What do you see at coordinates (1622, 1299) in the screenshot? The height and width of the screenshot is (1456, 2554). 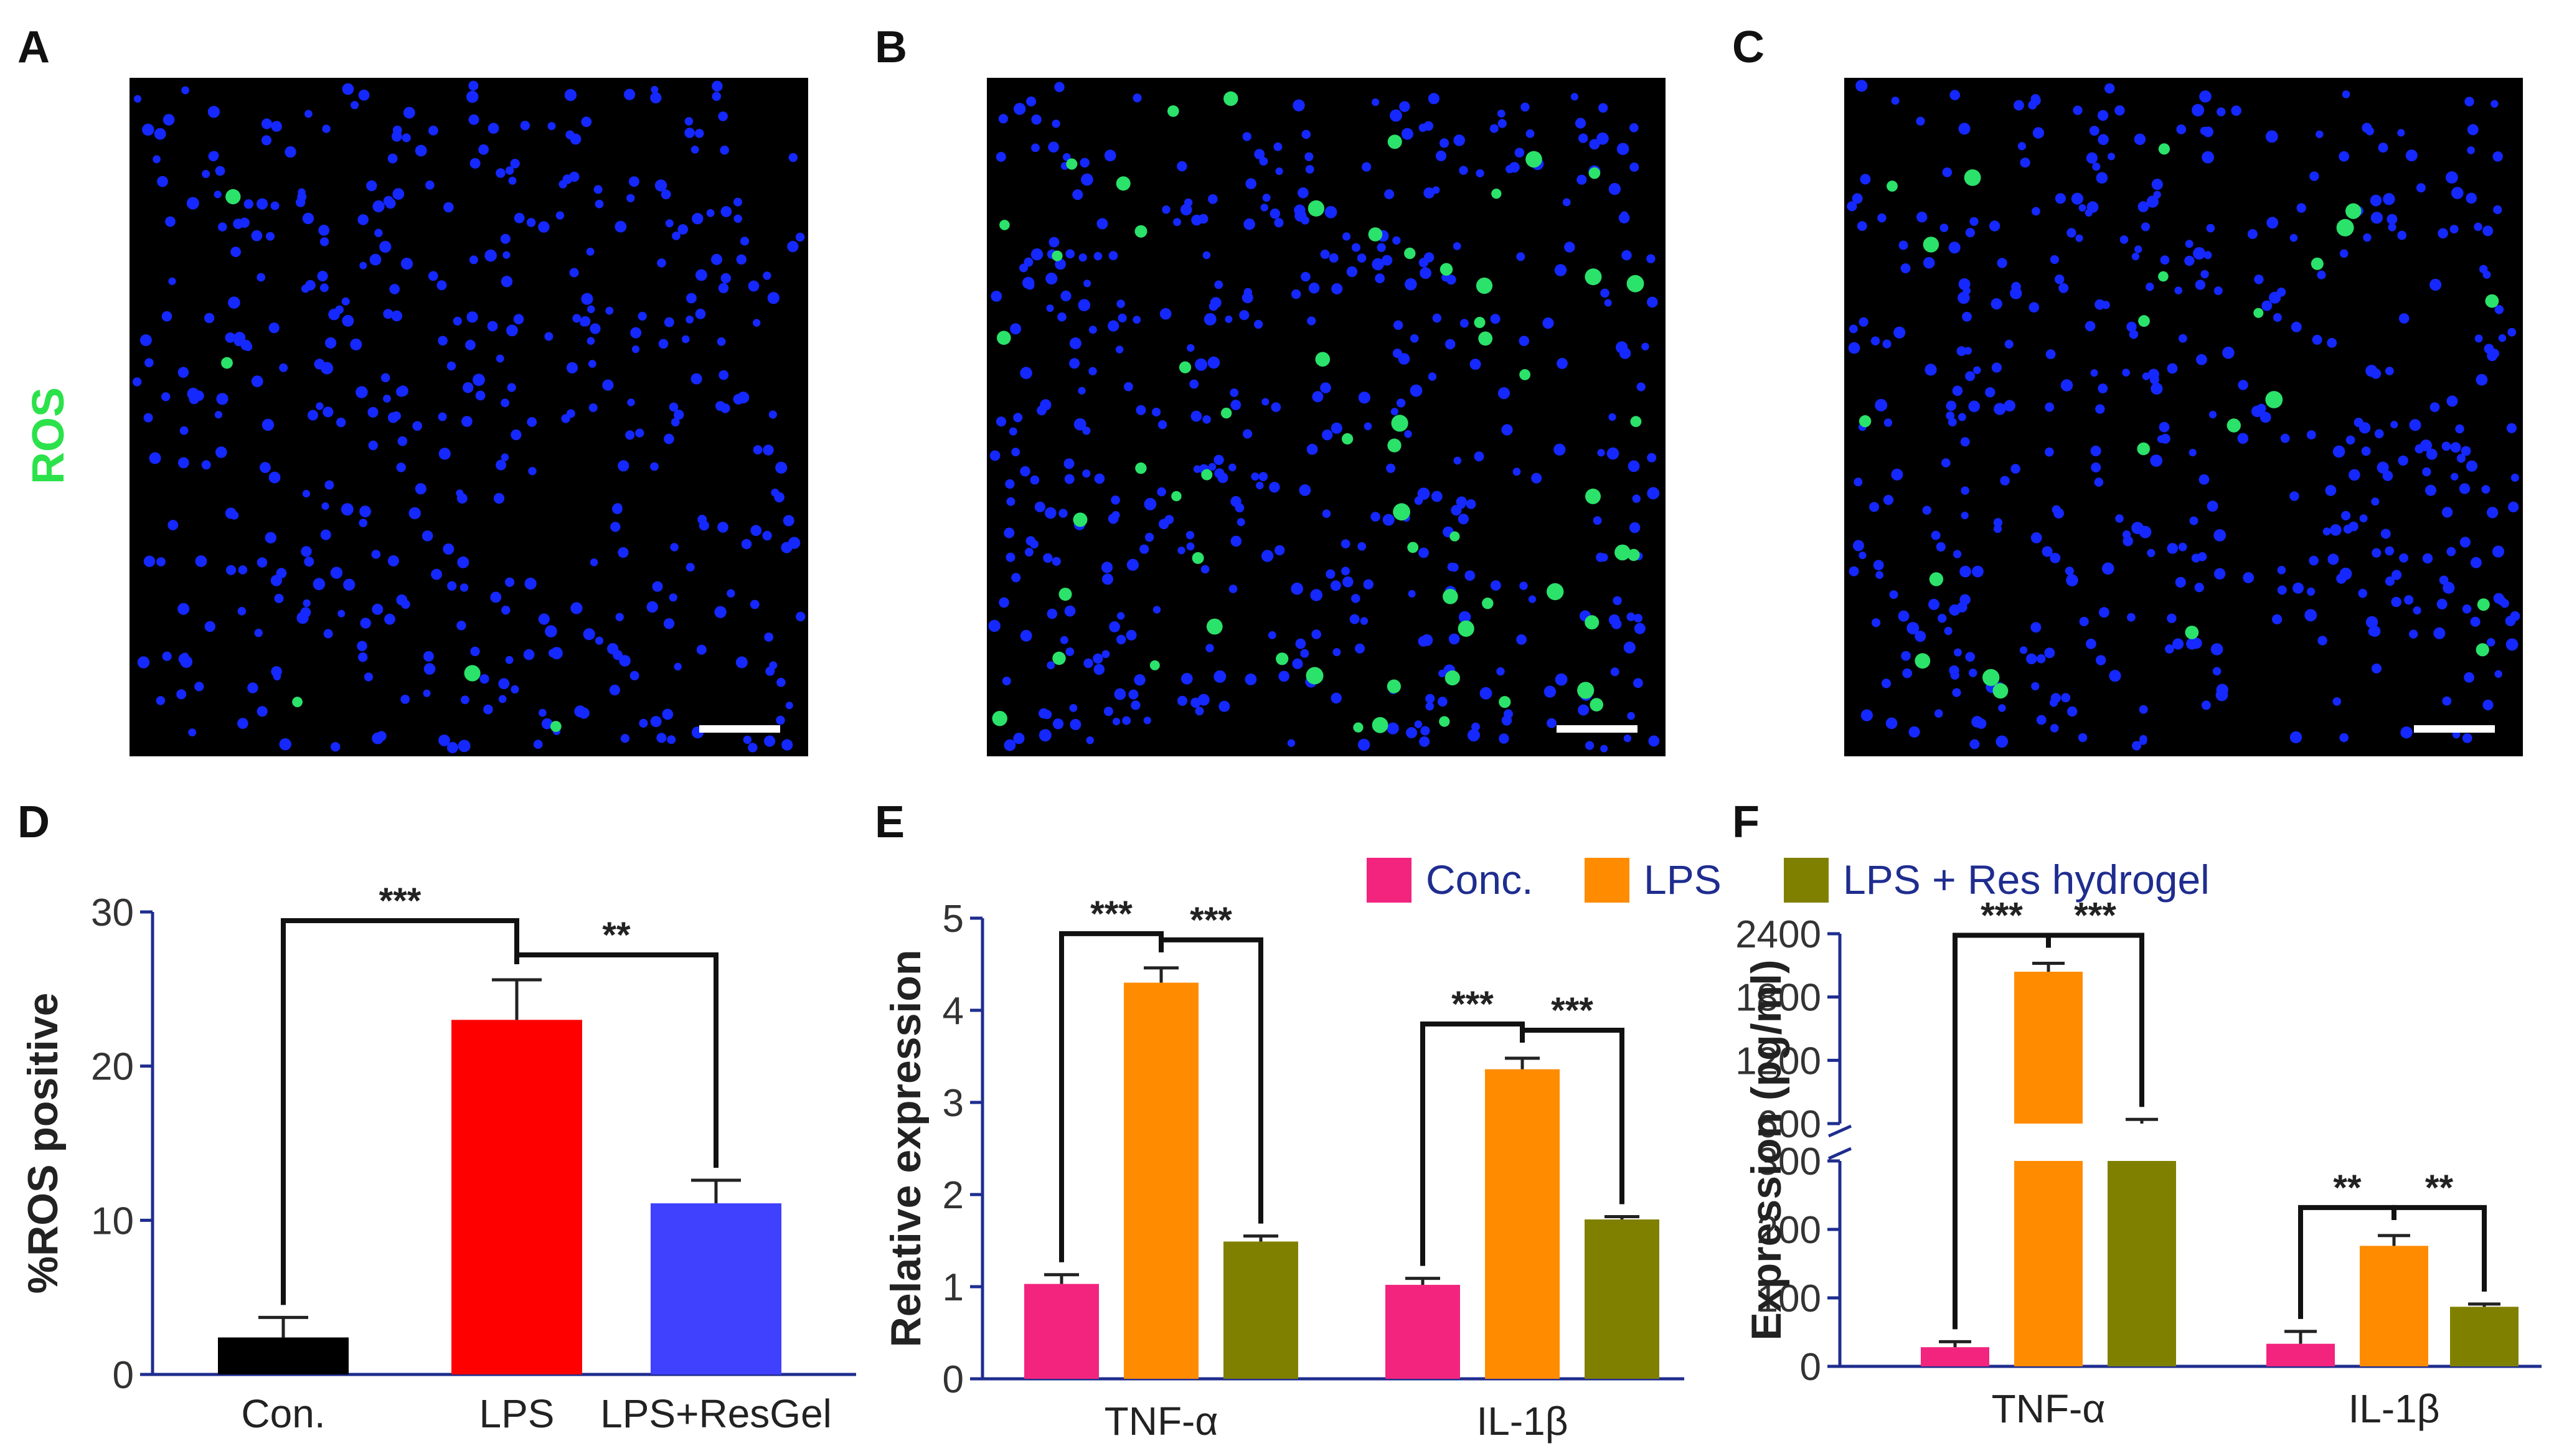 I see `bar-lps-res-hydrogel` at bounding box center [1622, 1299].